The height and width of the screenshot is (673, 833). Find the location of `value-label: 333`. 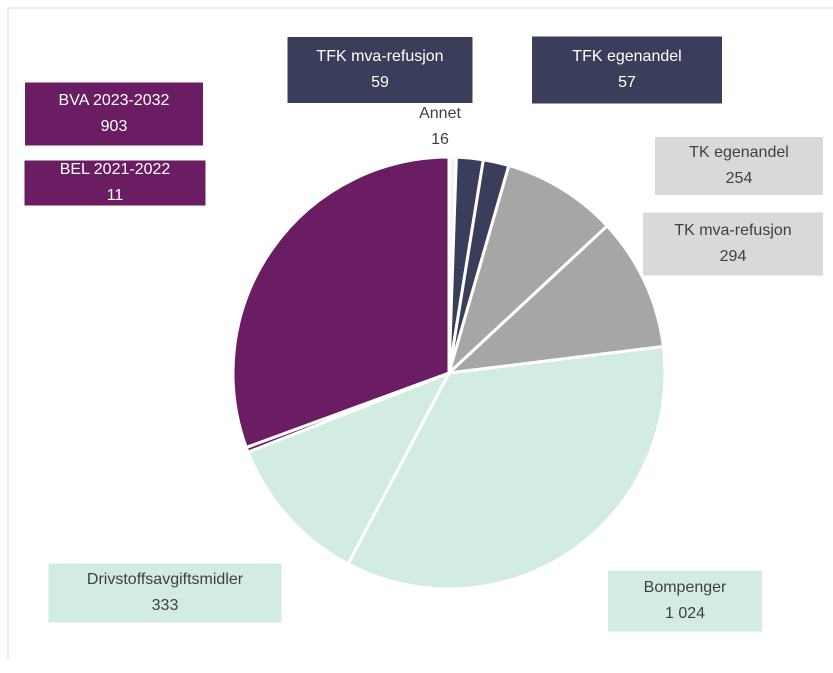

value-label: 333 is located at coordinates (165, 605).